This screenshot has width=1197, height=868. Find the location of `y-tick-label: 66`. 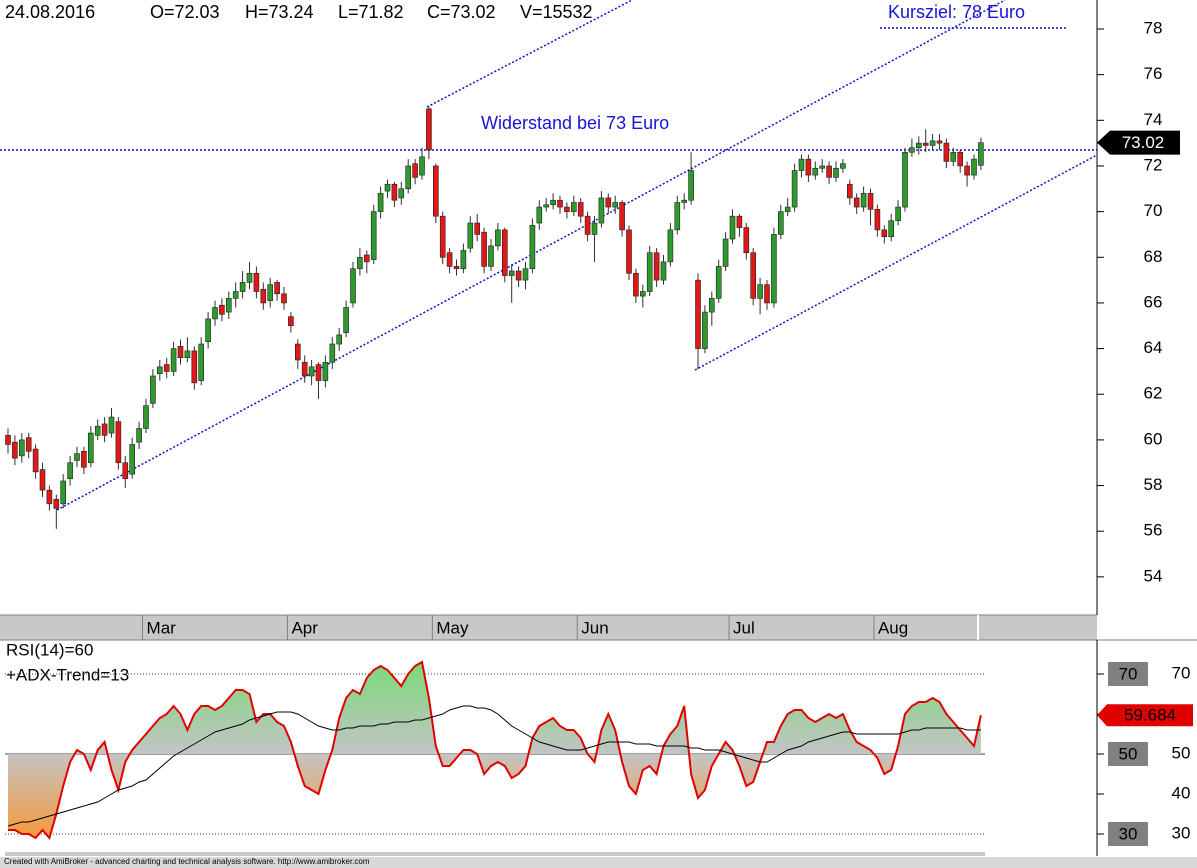

y-tick-label: 66 is located at coordinates (1153, 301).